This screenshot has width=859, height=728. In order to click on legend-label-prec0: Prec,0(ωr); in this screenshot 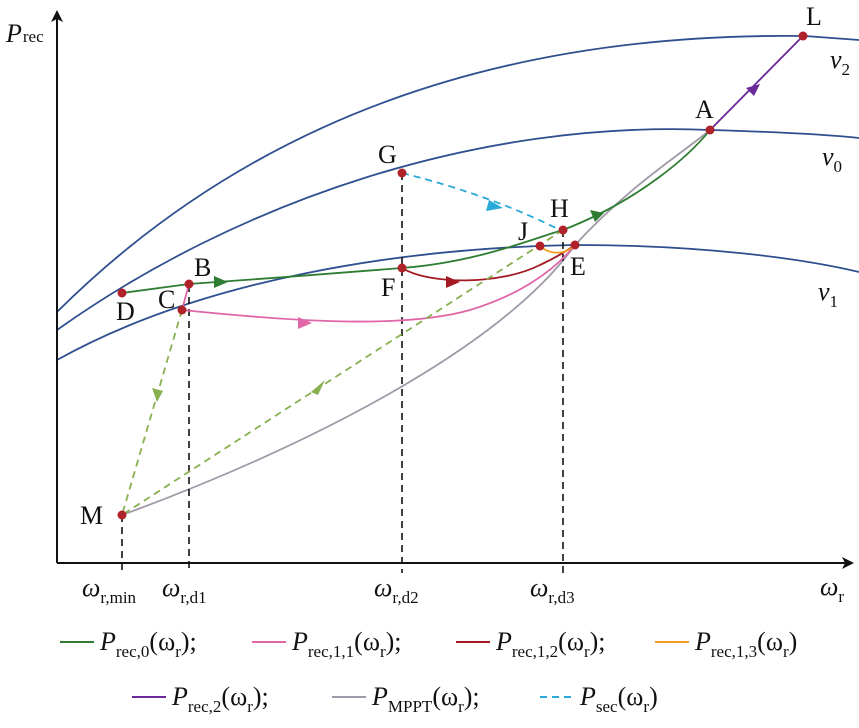, I will do `click(148, 644)`.